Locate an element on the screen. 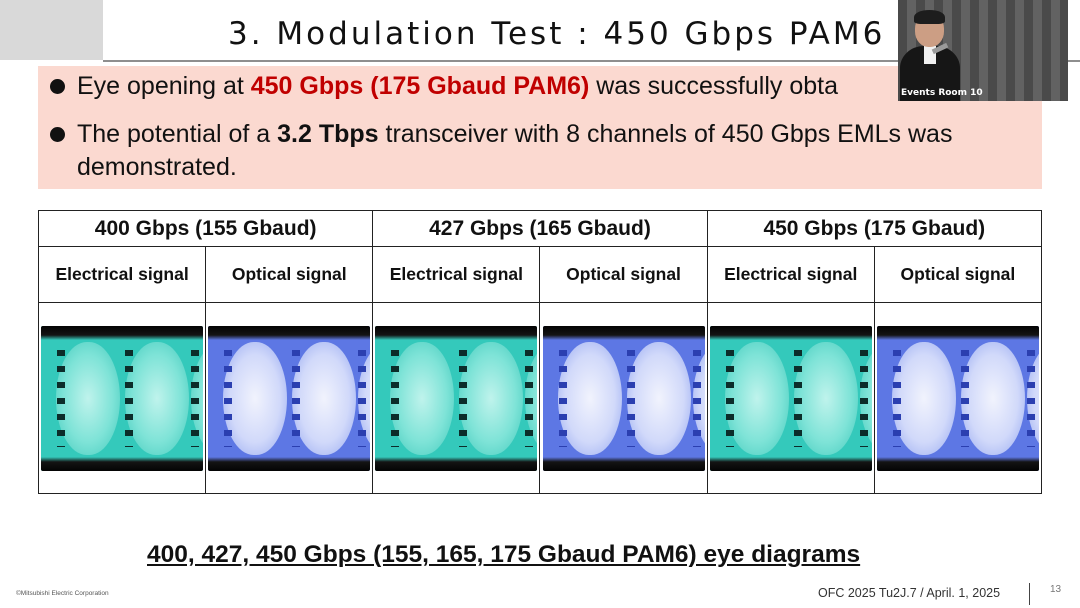 The height and width of the screenshot is (608, 1080). eye-diagram-optical-450g is located at coordinates (957, 398).